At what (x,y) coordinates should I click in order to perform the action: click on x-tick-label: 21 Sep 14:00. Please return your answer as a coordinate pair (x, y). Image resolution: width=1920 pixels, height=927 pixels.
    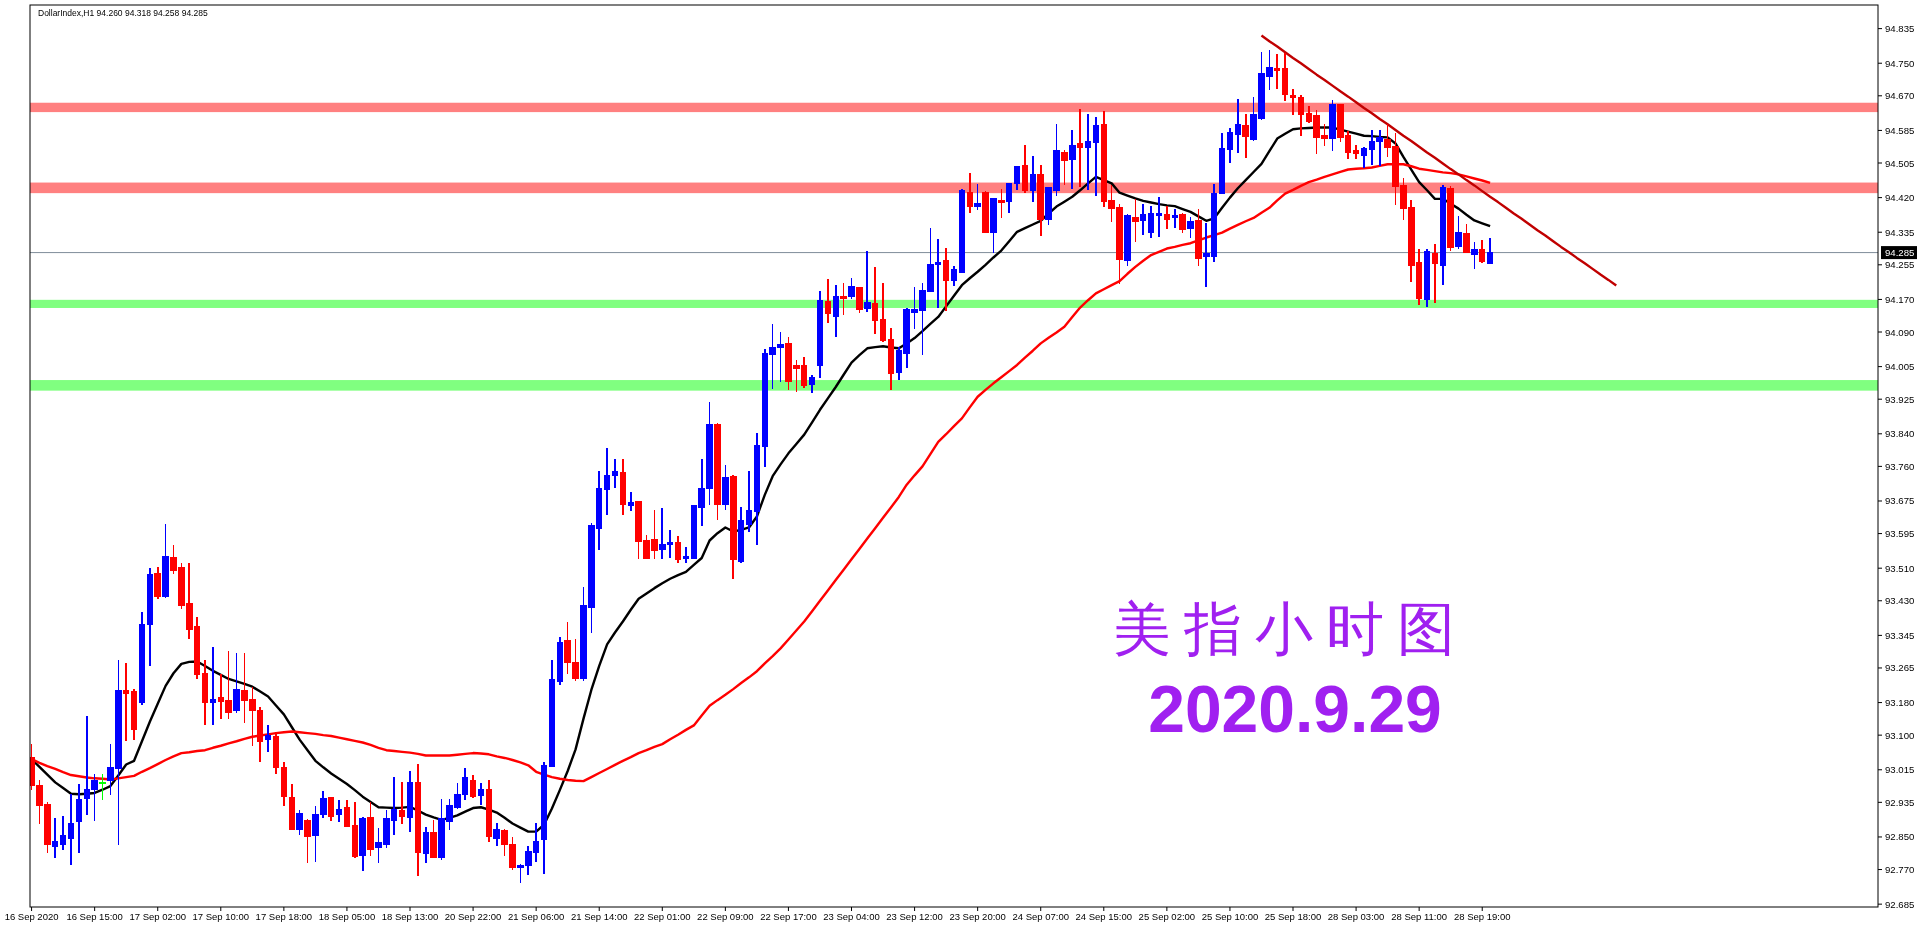
    Looking at the image, I should click on (599, 916).